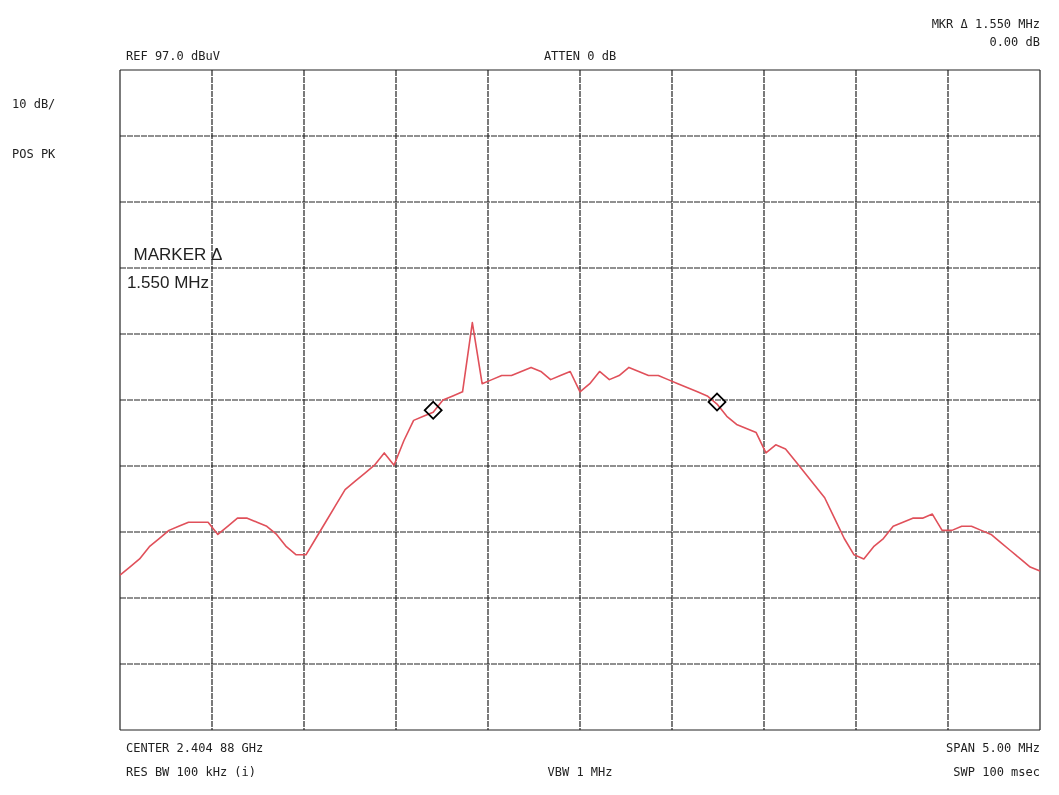  What do you see at coordinates (195, 748) in the screenshot?
I see `text: CENTER 2.404 88 GHz` at bounding box center [195, 748].